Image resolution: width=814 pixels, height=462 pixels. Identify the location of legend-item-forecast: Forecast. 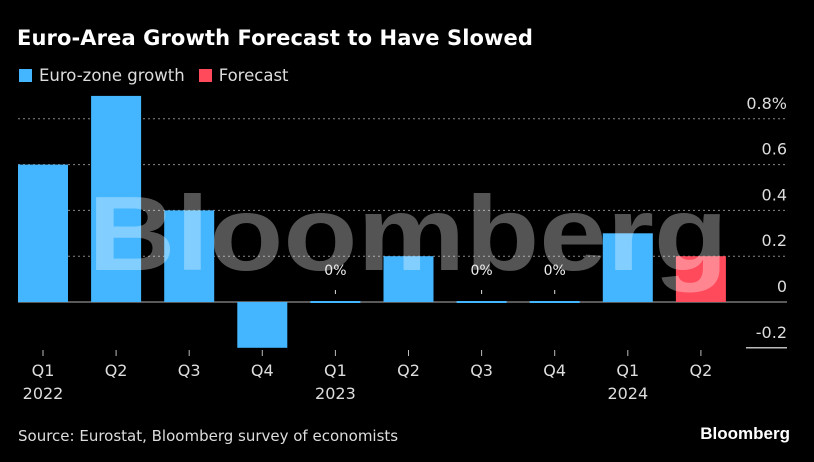
(243, 75).